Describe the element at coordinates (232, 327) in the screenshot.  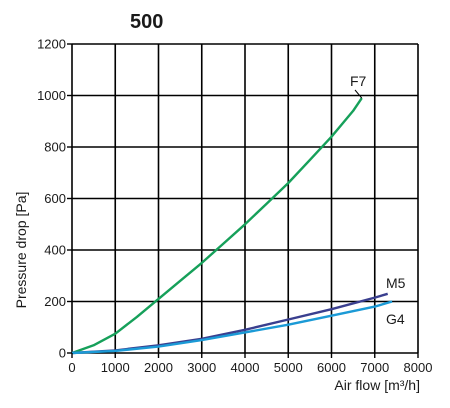
I see `series-line-g4` at that location.